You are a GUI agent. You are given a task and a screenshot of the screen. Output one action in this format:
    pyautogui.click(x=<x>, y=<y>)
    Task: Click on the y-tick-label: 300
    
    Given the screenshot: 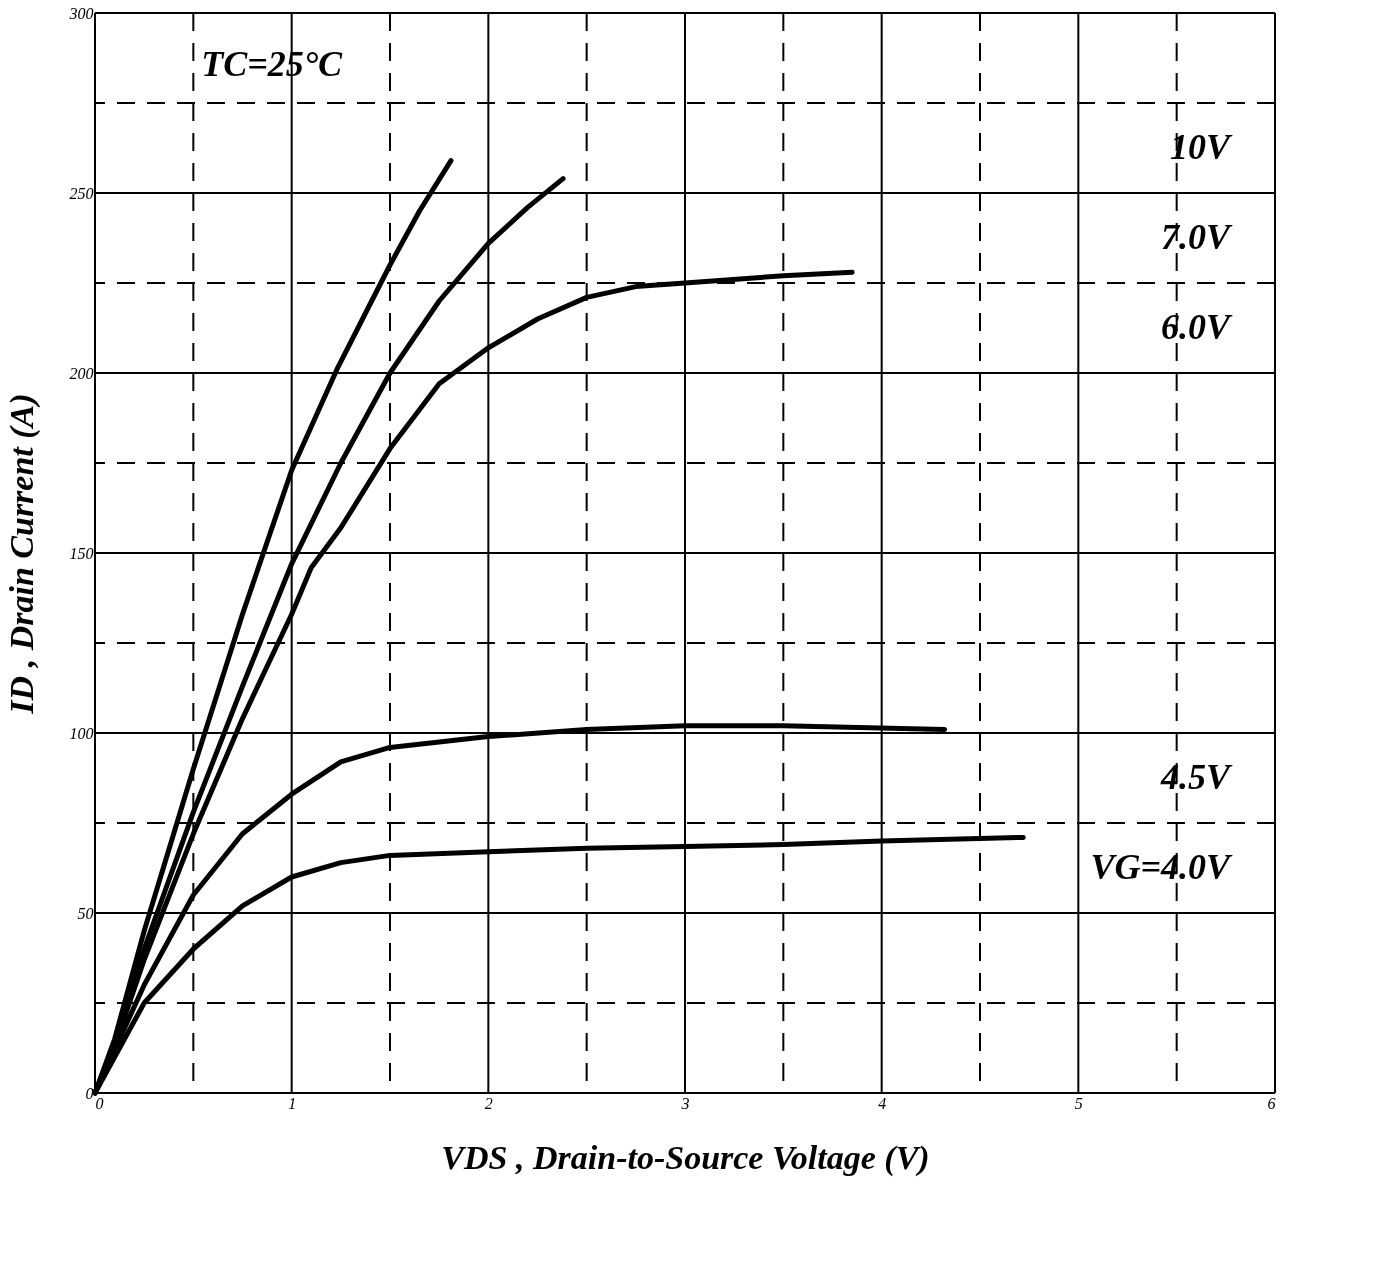 What is the action you would take?
    pyautogui.click(x=81, y=13)
    